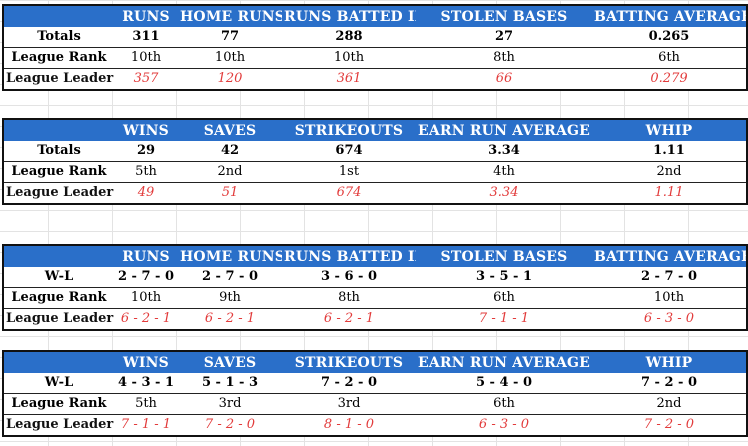 The width and height of the screenshot is (748, 446). Describe the element at coordinates (146, 79) in the screenshot. I see `cell: 357` at that location.